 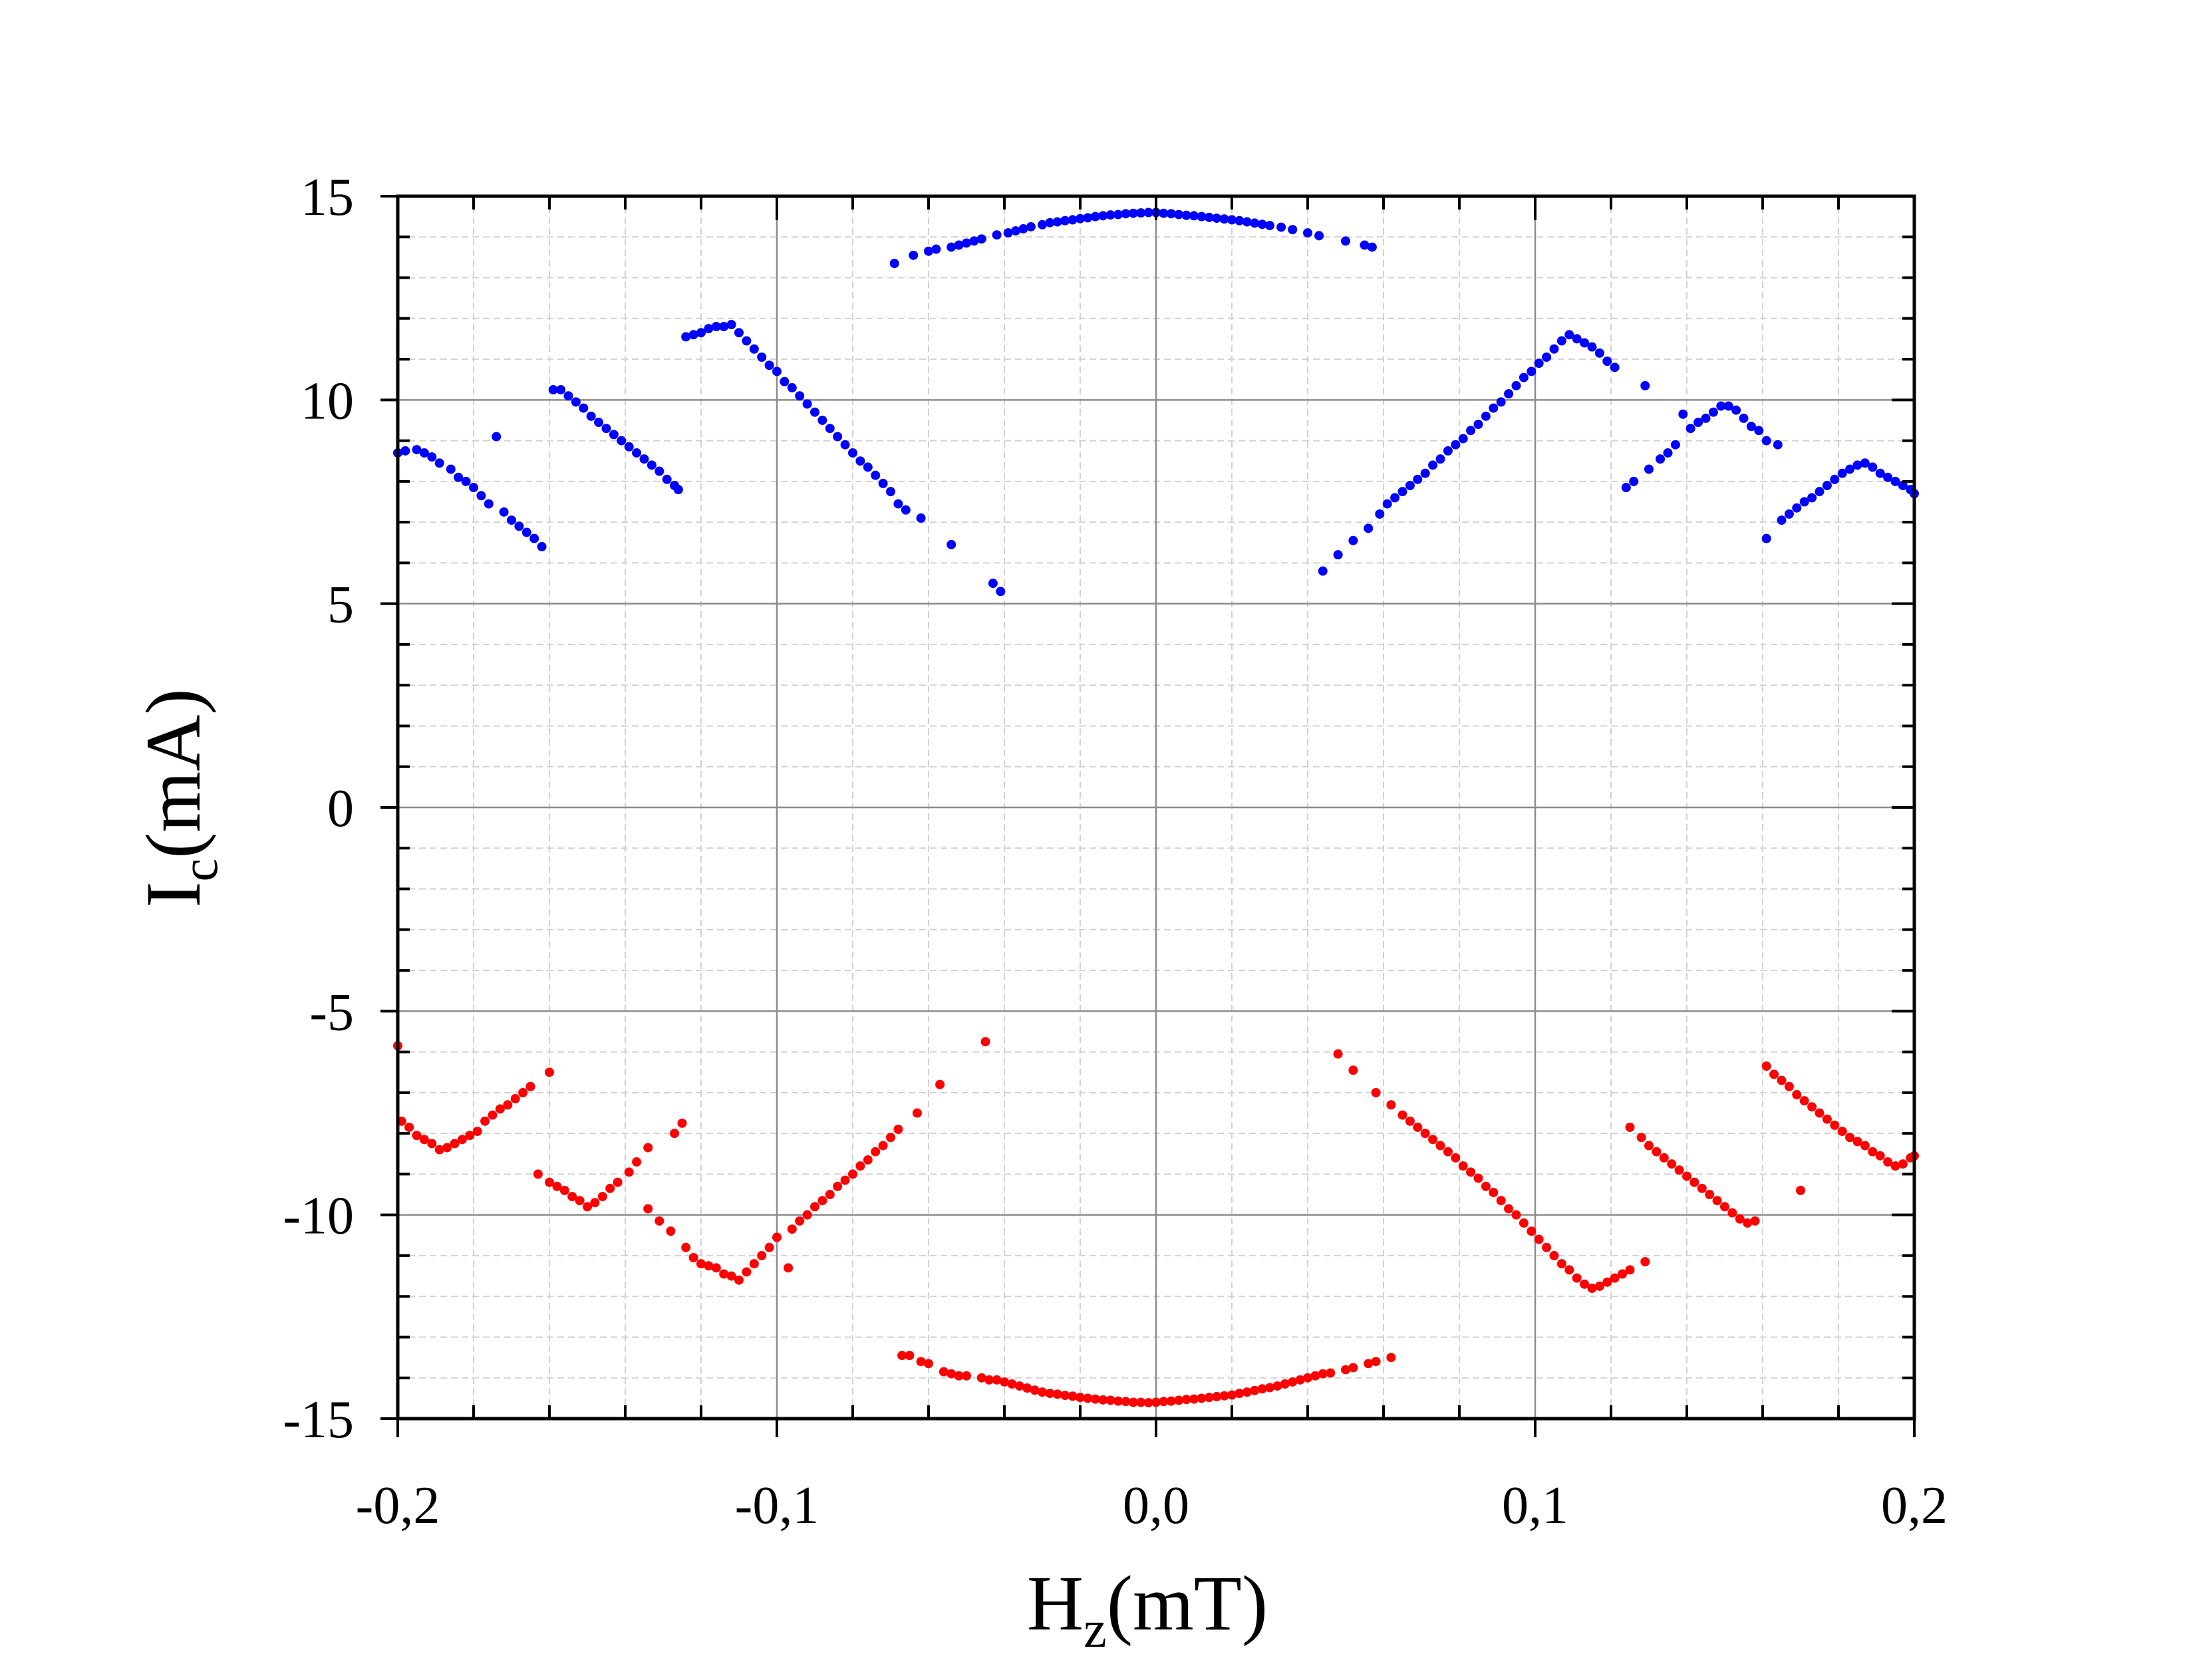 I want to click on y-axis-subscript: c, so click(x=199, y=870).